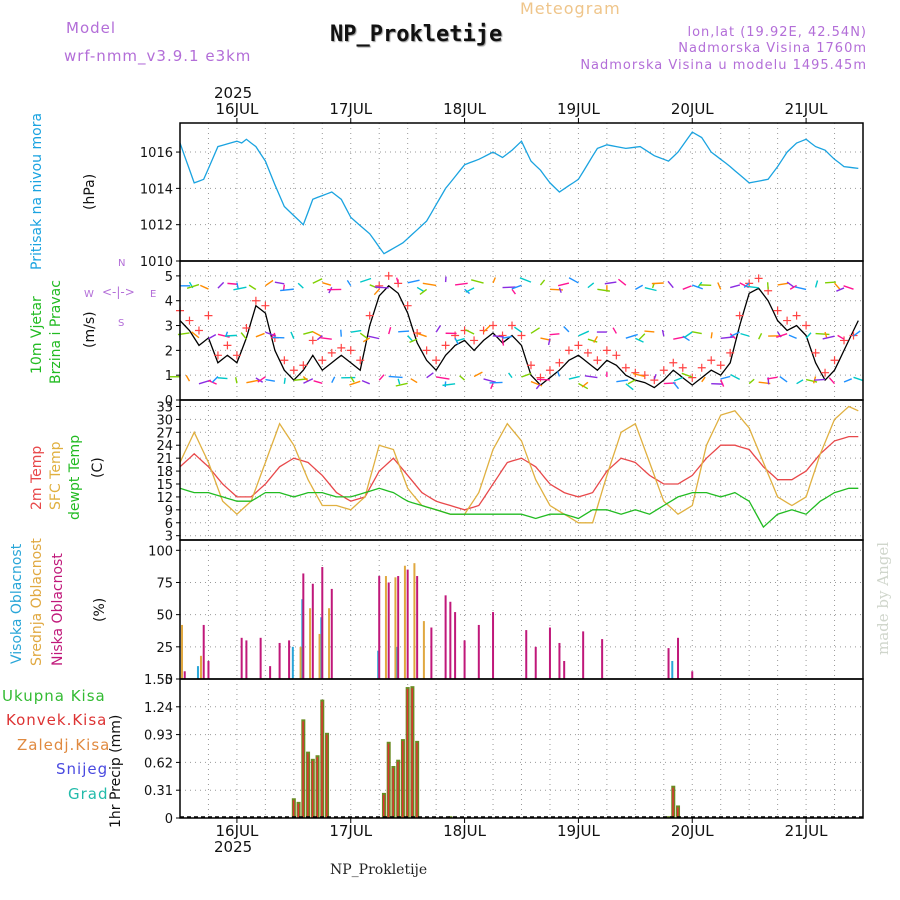 The image size is (900, 900). What do you see at coordinates (519, 193) in the screenshot?
I see `series-line-pressure` at bounding box center [519, 193].